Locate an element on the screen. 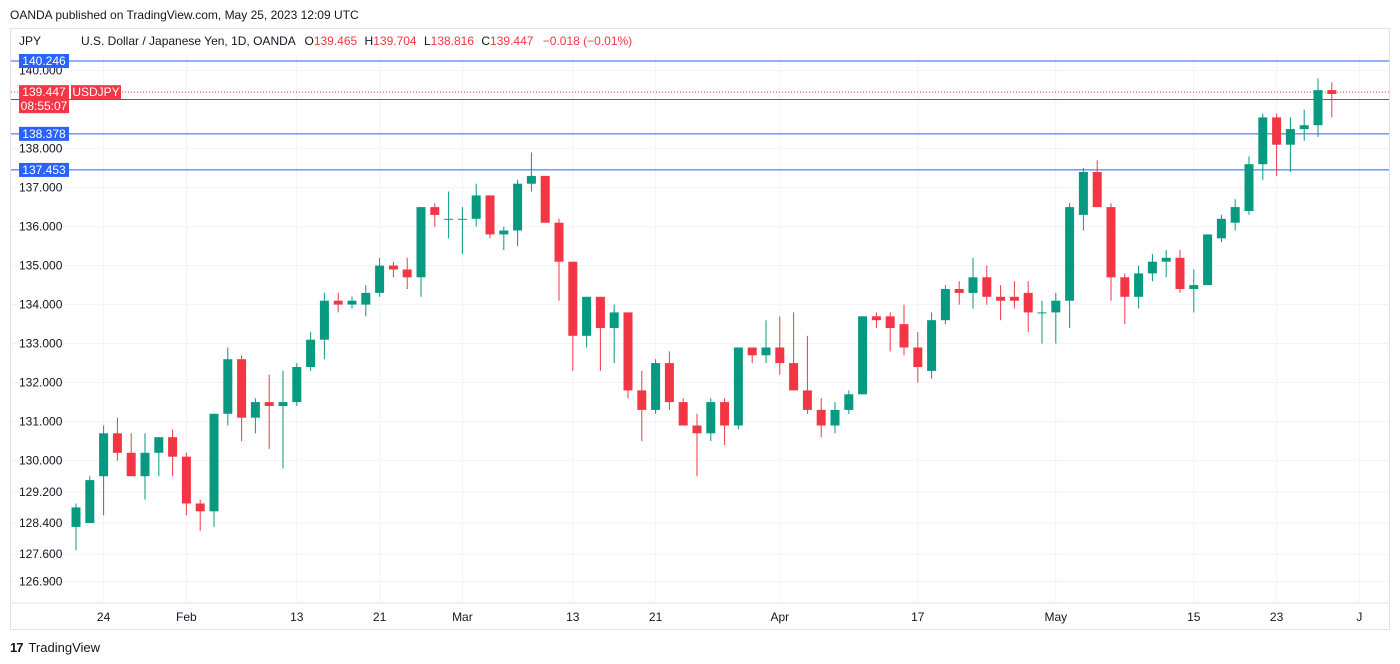  level-price-tag: 137.453 is located at coordinates (44, 169).